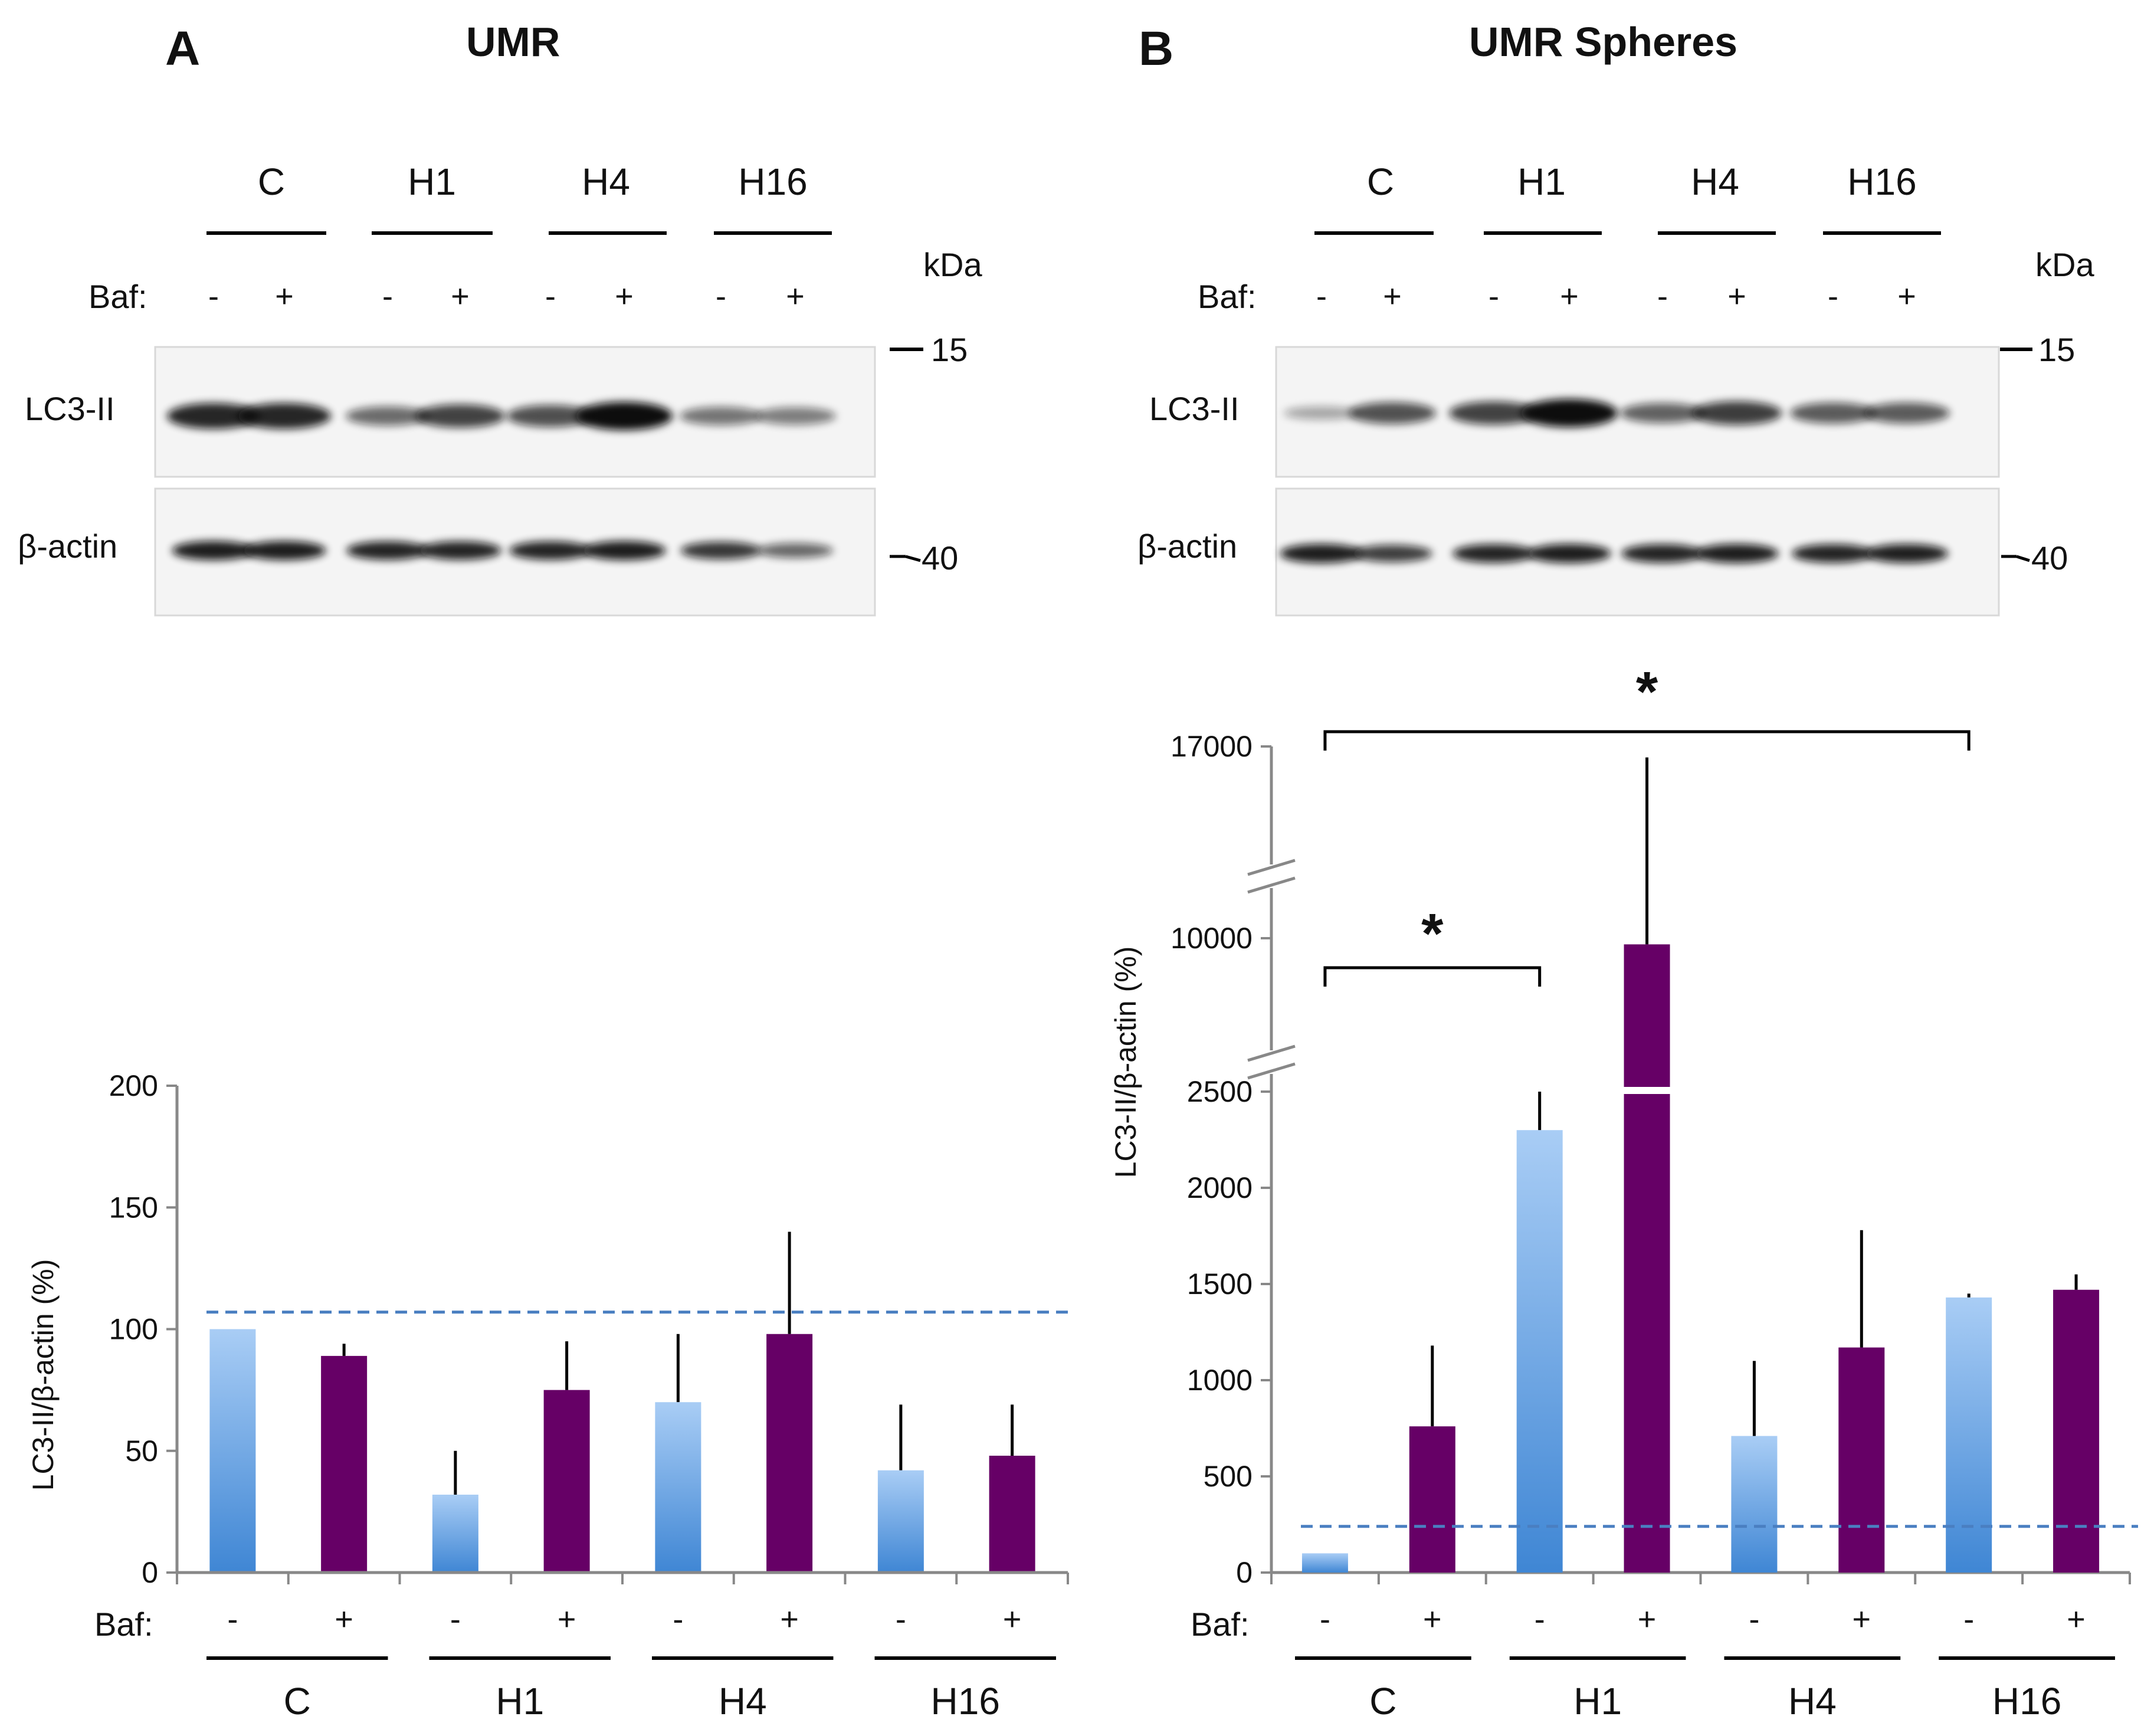 This screenshot has width=2141, height=1736. What do you see at coordinates (297, 1701) in the screenshot?
I see `group-label: C` at bounding box center [297, 1701].